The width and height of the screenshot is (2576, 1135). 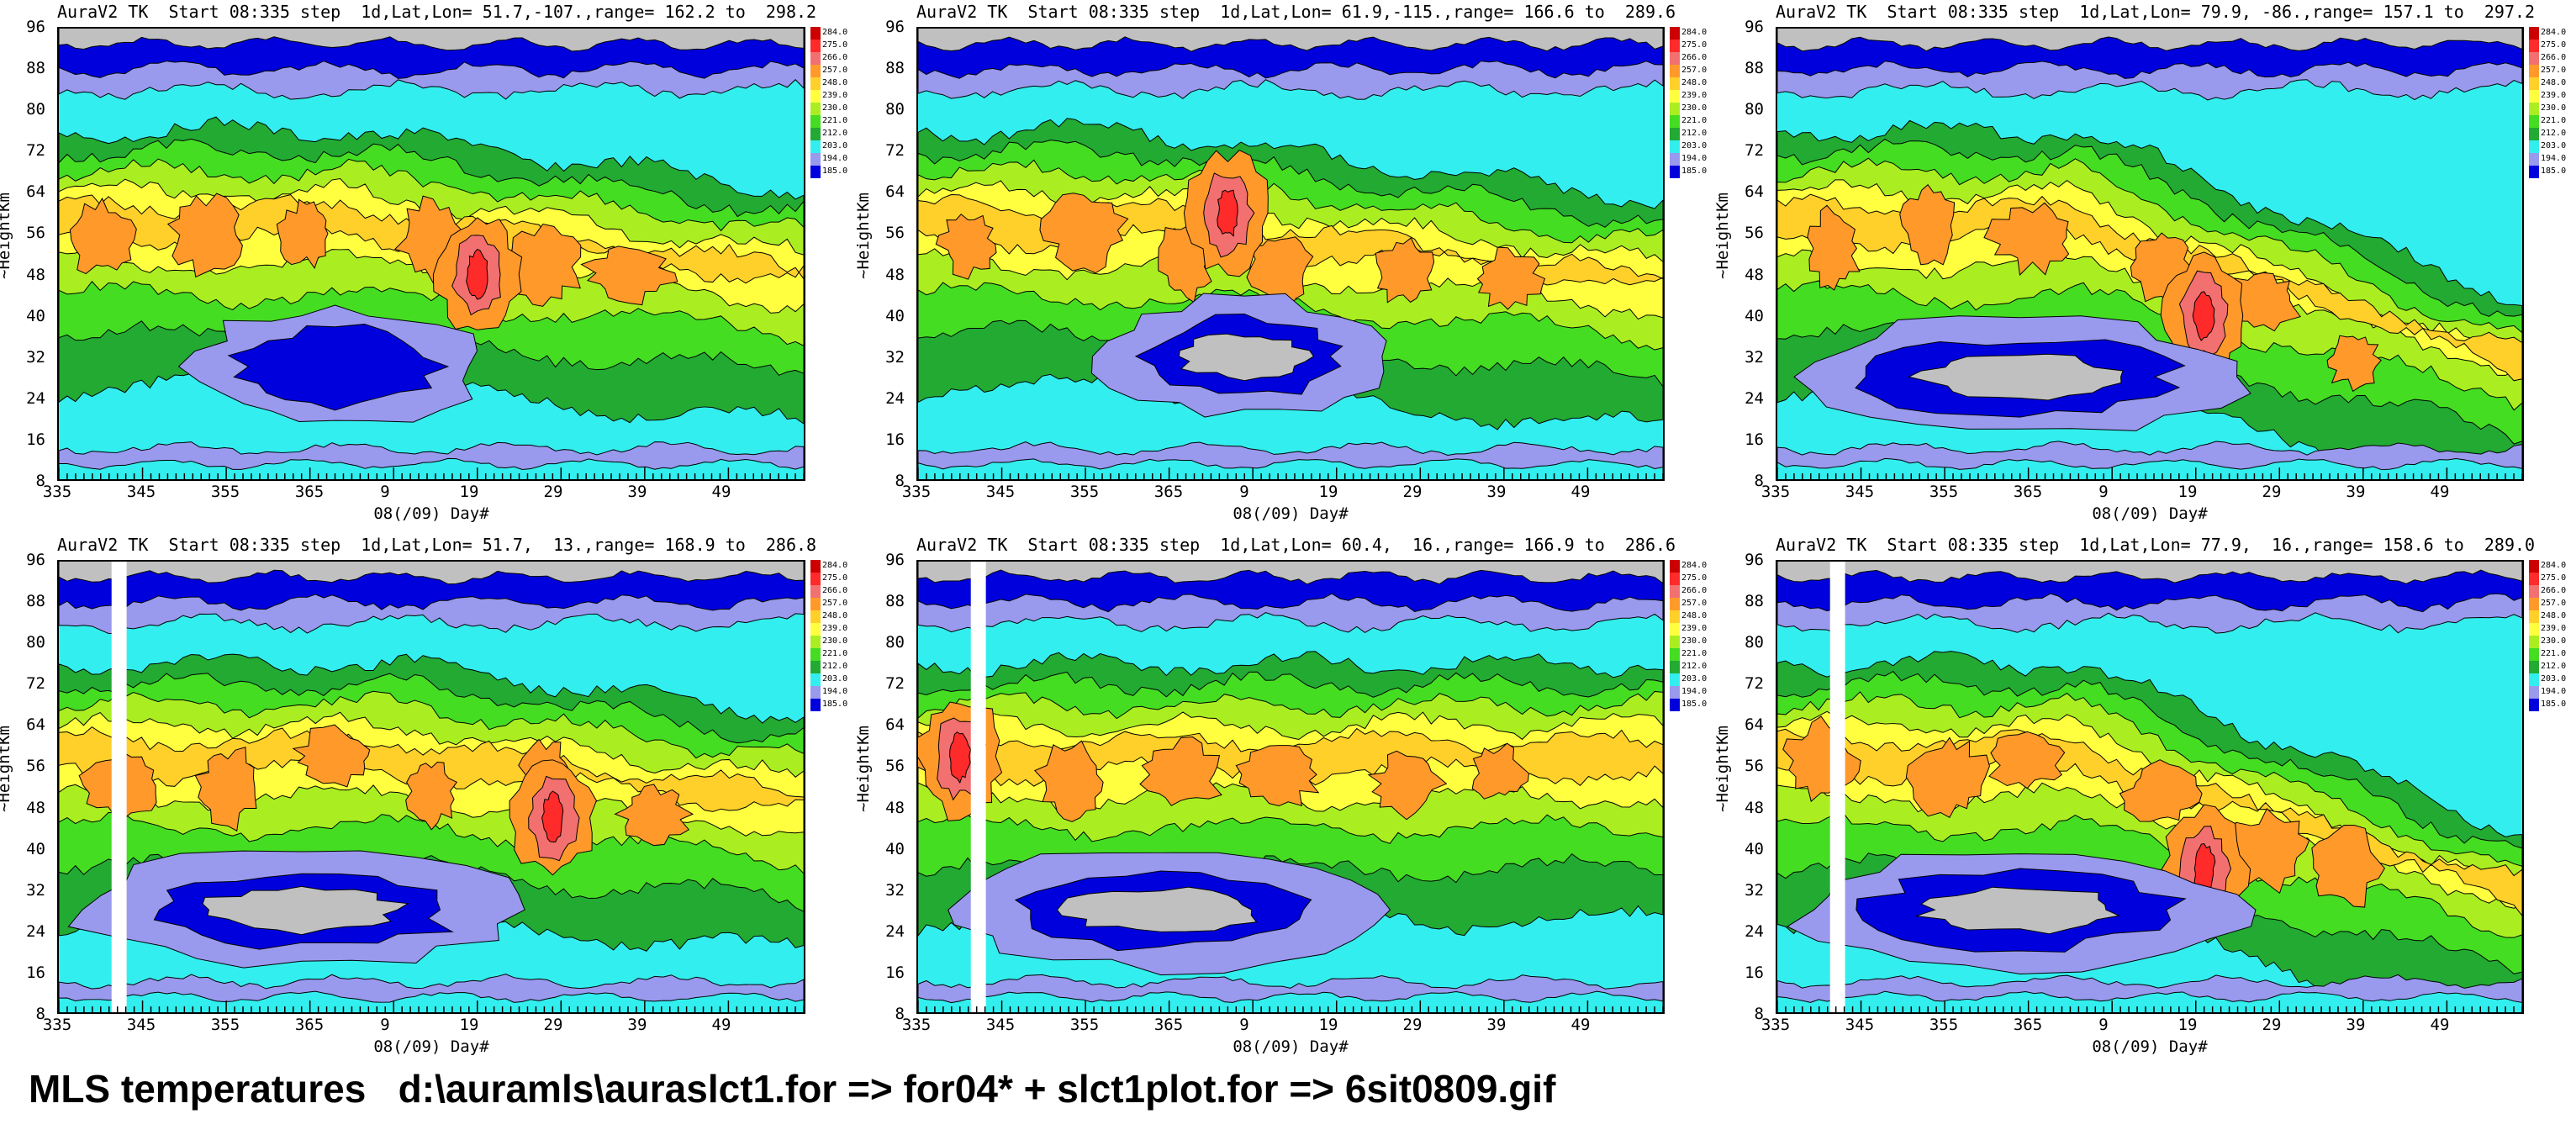 What do you see at coordinates (895, 725) in the screenshot?
I see `y-tick-label: 64` at bounding box center [895, 725].